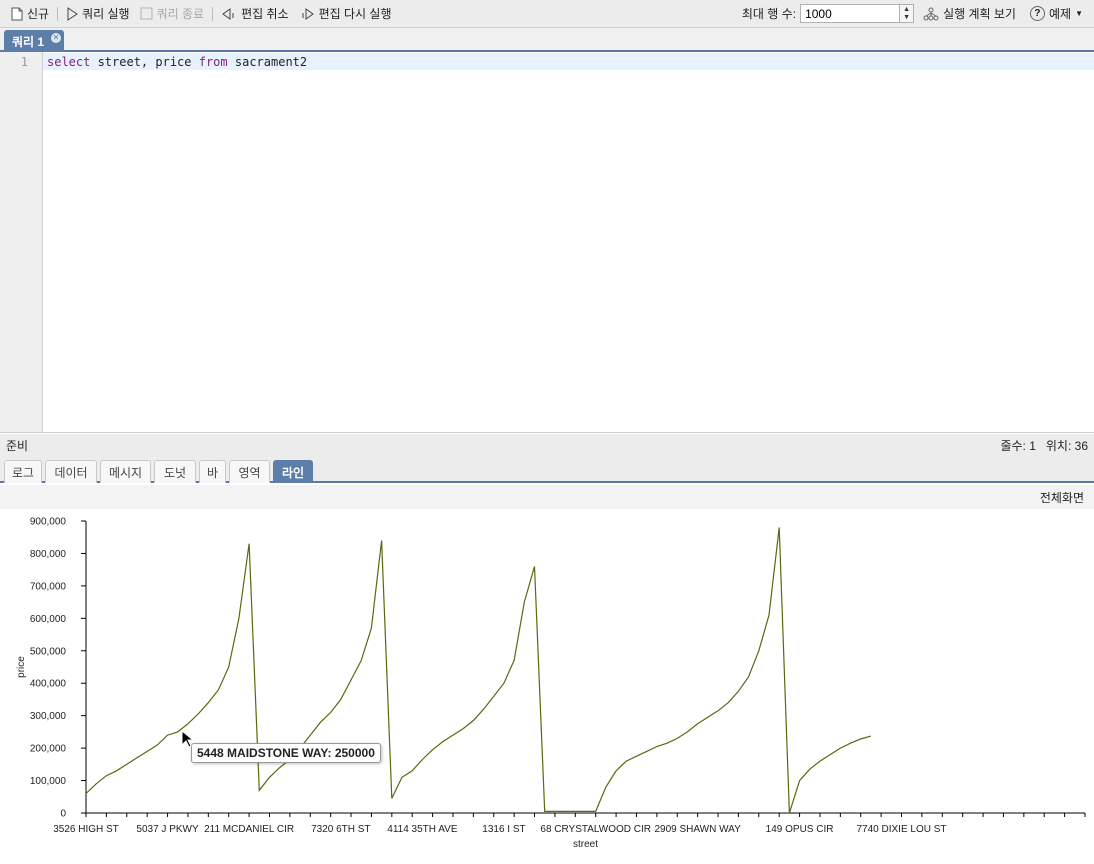  I want to click on tab-bar: 바, so click(212, 471).